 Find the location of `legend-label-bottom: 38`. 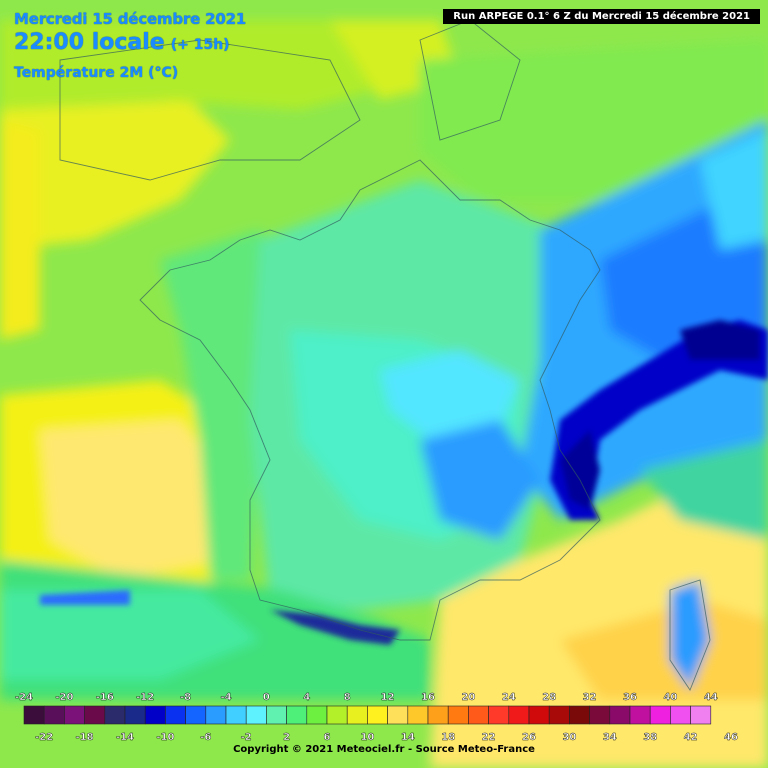

legend-label-bottom: 38 is located at coordinates (650, 737).